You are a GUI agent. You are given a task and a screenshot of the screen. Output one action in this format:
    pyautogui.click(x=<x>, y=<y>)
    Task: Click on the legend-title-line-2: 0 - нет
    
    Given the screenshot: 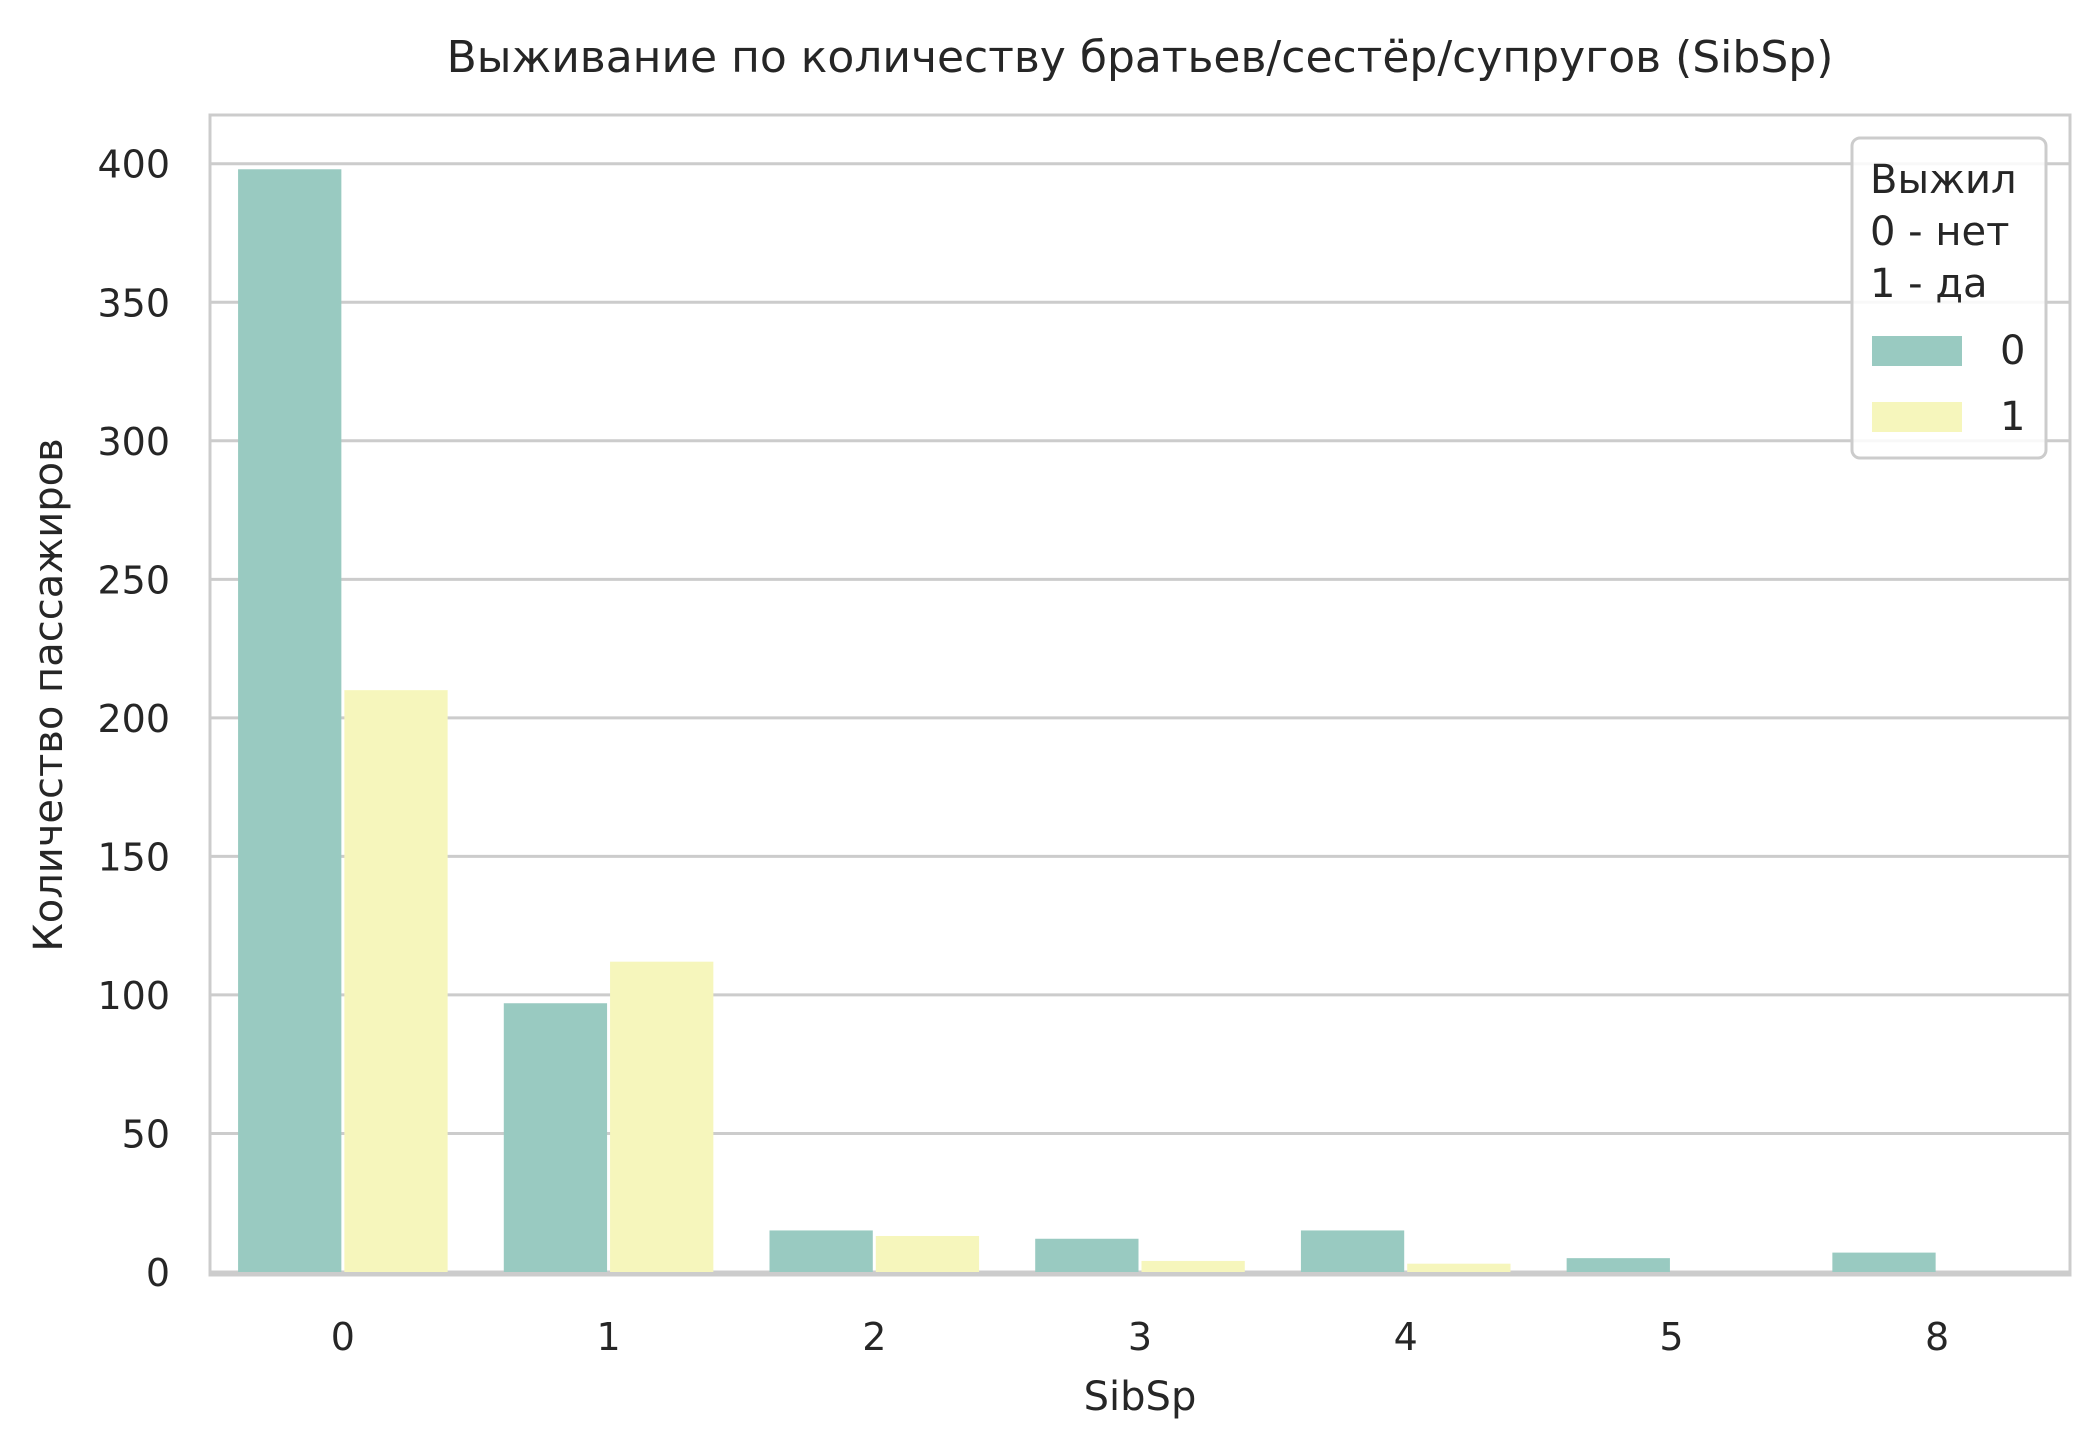 What is the action you would take?
    pyautogui.click(x=1939, y=232)
    